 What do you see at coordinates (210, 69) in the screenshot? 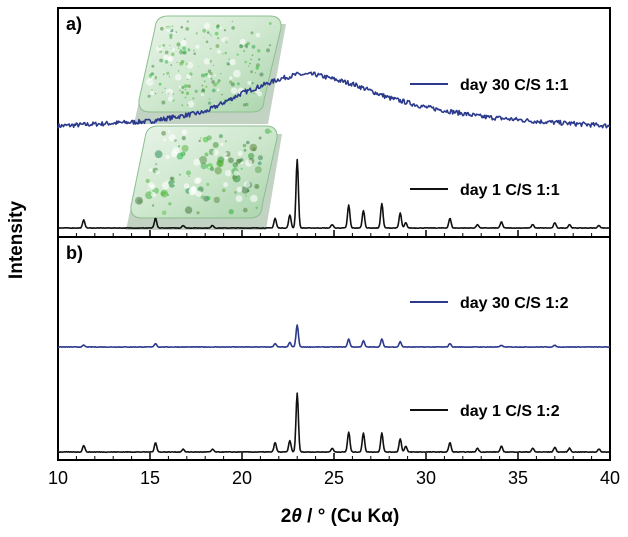
I see `inset-photo-day30` at bounding box center [210, 69].